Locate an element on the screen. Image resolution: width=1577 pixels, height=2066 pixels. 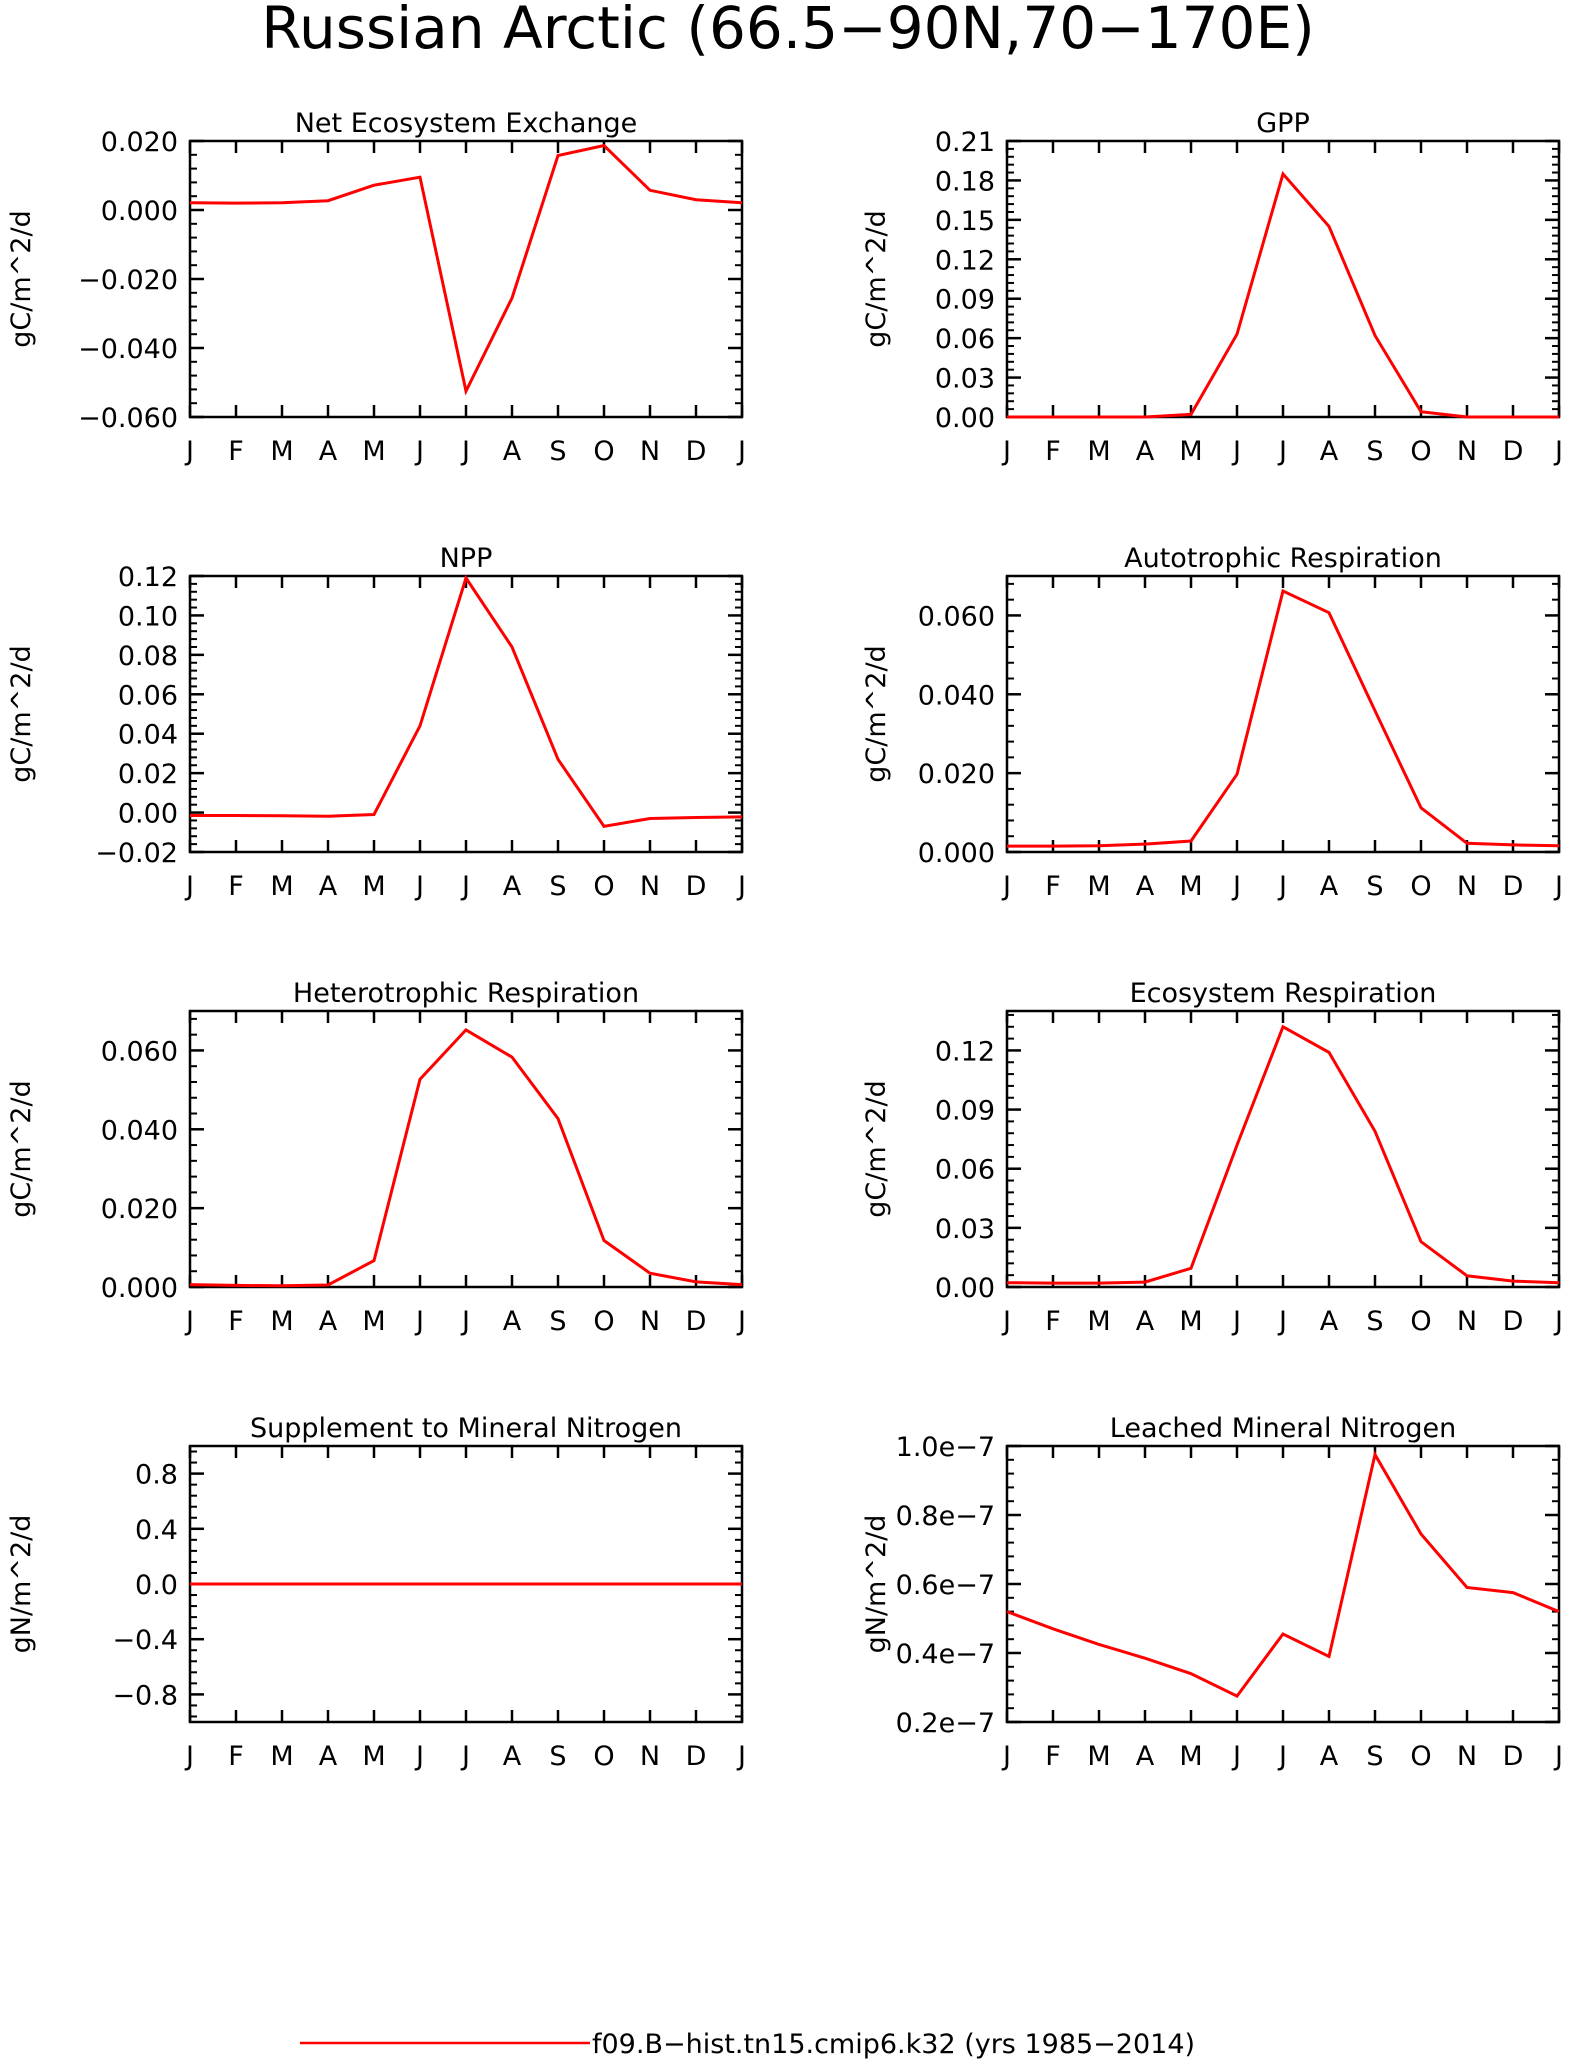
y-tick-label: 0.2e−7 is located at coordinates (945, 1723).